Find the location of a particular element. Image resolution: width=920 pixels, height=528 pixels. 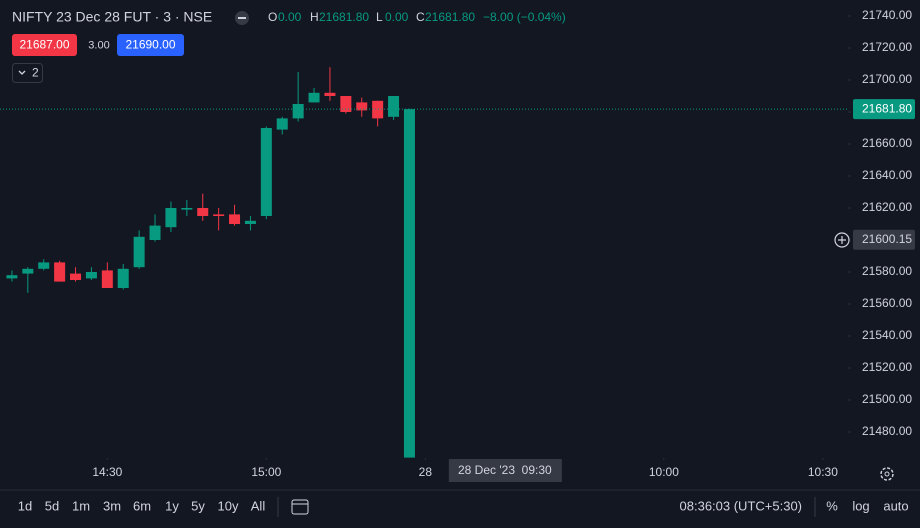

crosshair-x-label: 28 Dec '23 09:30 is located at coordinates (505, 470).